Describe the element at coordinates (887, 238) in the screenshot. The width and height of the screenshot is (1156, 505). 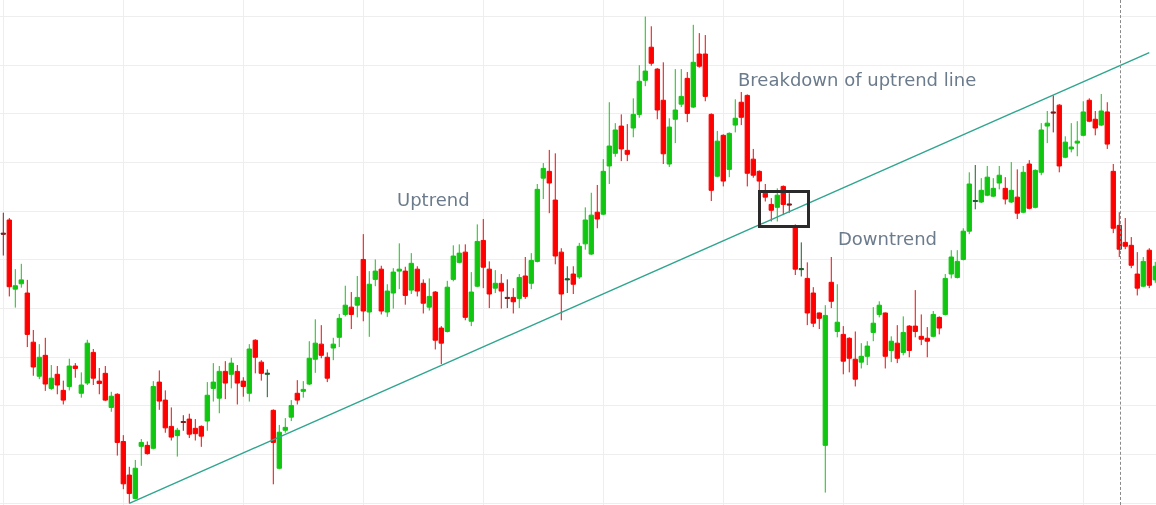
I see `annotation: Downtrend` at that location.